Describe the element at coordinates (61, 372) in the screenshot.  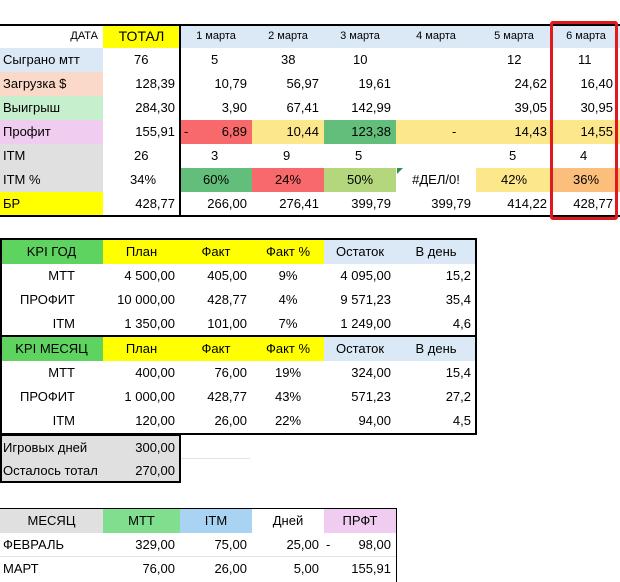
I see `kpi-month-row-label: МТТ` at that location.